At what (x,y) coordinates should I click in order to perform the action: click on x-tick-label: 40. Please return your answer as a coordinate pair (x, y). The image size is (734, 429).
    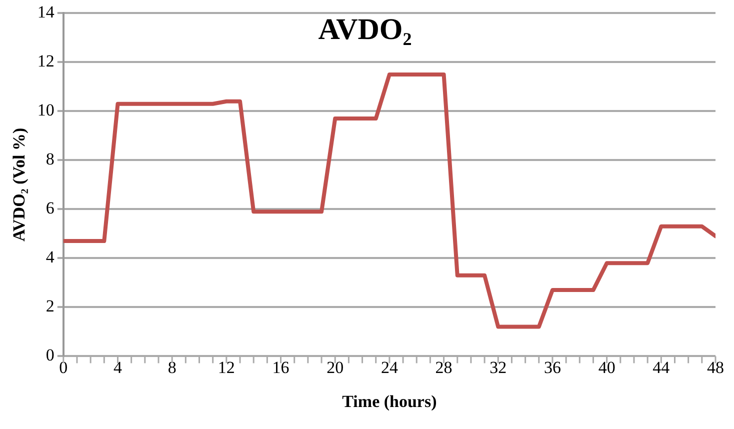
    Looking at the image, I should click on (607, 367).